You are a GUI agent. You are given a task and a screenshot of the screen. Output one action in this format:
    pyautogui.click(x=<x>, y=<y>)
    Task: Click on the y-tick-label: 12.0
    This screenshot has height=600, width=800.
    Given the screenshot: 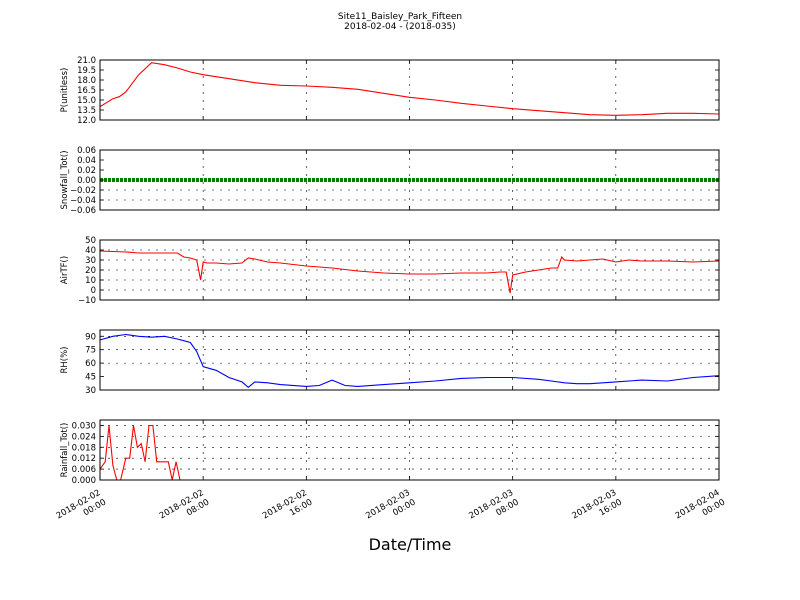 What is the action you would take?
    pyautogui.click(x=86, y=121)
    